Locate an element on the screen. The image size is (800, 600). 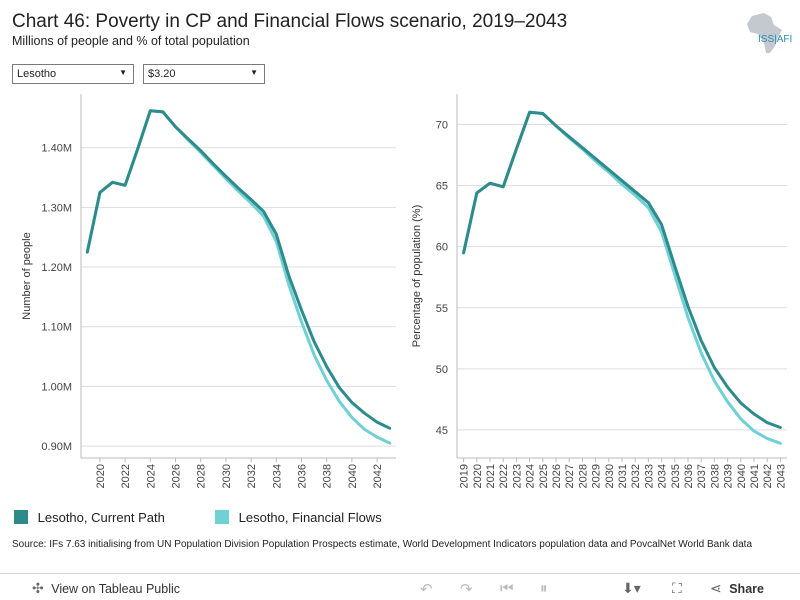
logo-text: ISS|AFI is located at coordinates (775, 39).